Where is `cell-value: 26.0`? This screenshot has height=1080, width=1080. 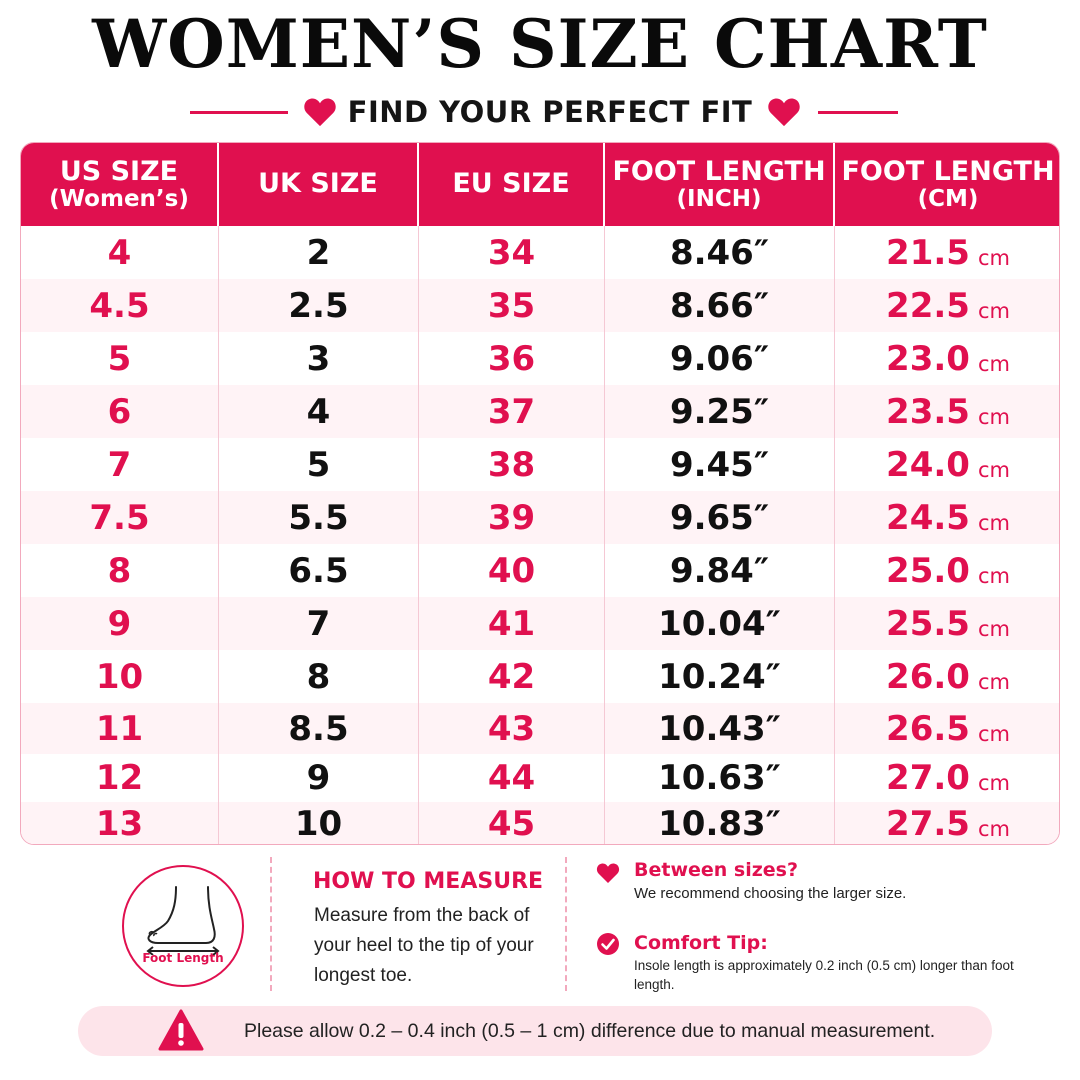
cell-value: 26.0 is located at coordinates (928, 676).